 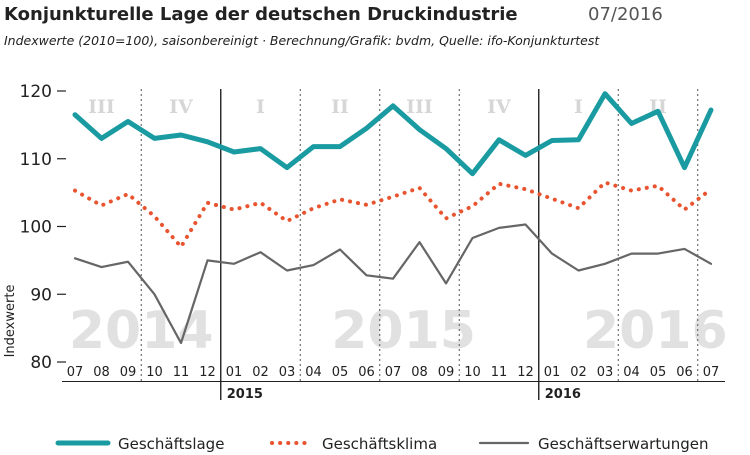 I want to click on y-axis-ticks: 80 90 100 110 120, so click(x=43, y=227).